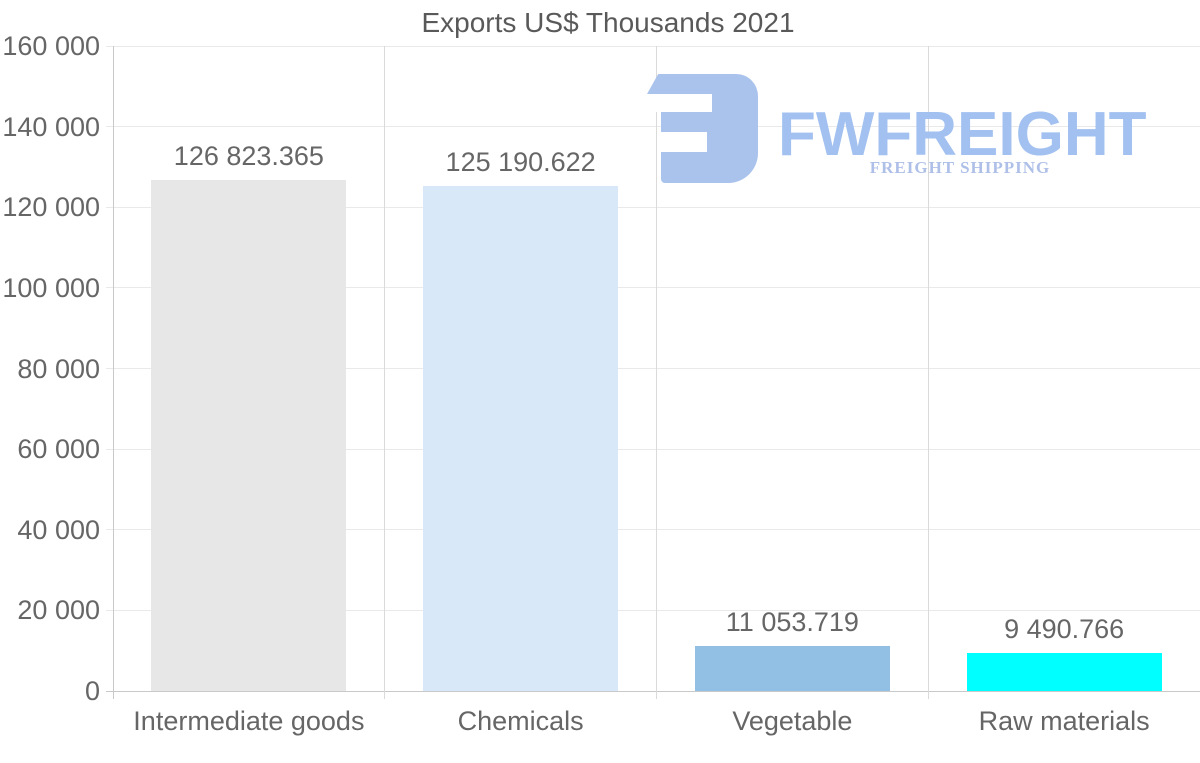 This screenshot has height=763, width=1200. What do you see at coordinates (249, 721) in the screenshot?
I see `x-axis-category-label: Intermediate goods` at bounding box center [249, 721].